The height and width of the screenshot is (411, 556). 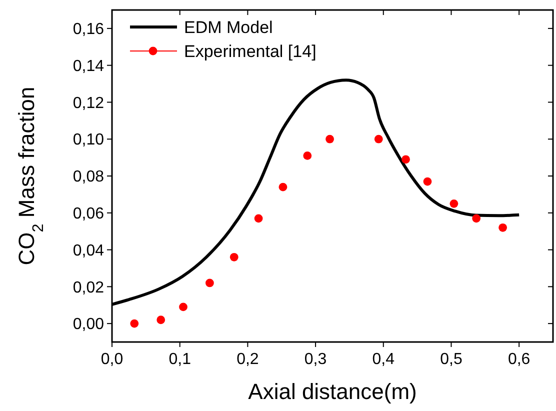 I want to click on x-tick-label: 0,4, so click(x=383, y=359).